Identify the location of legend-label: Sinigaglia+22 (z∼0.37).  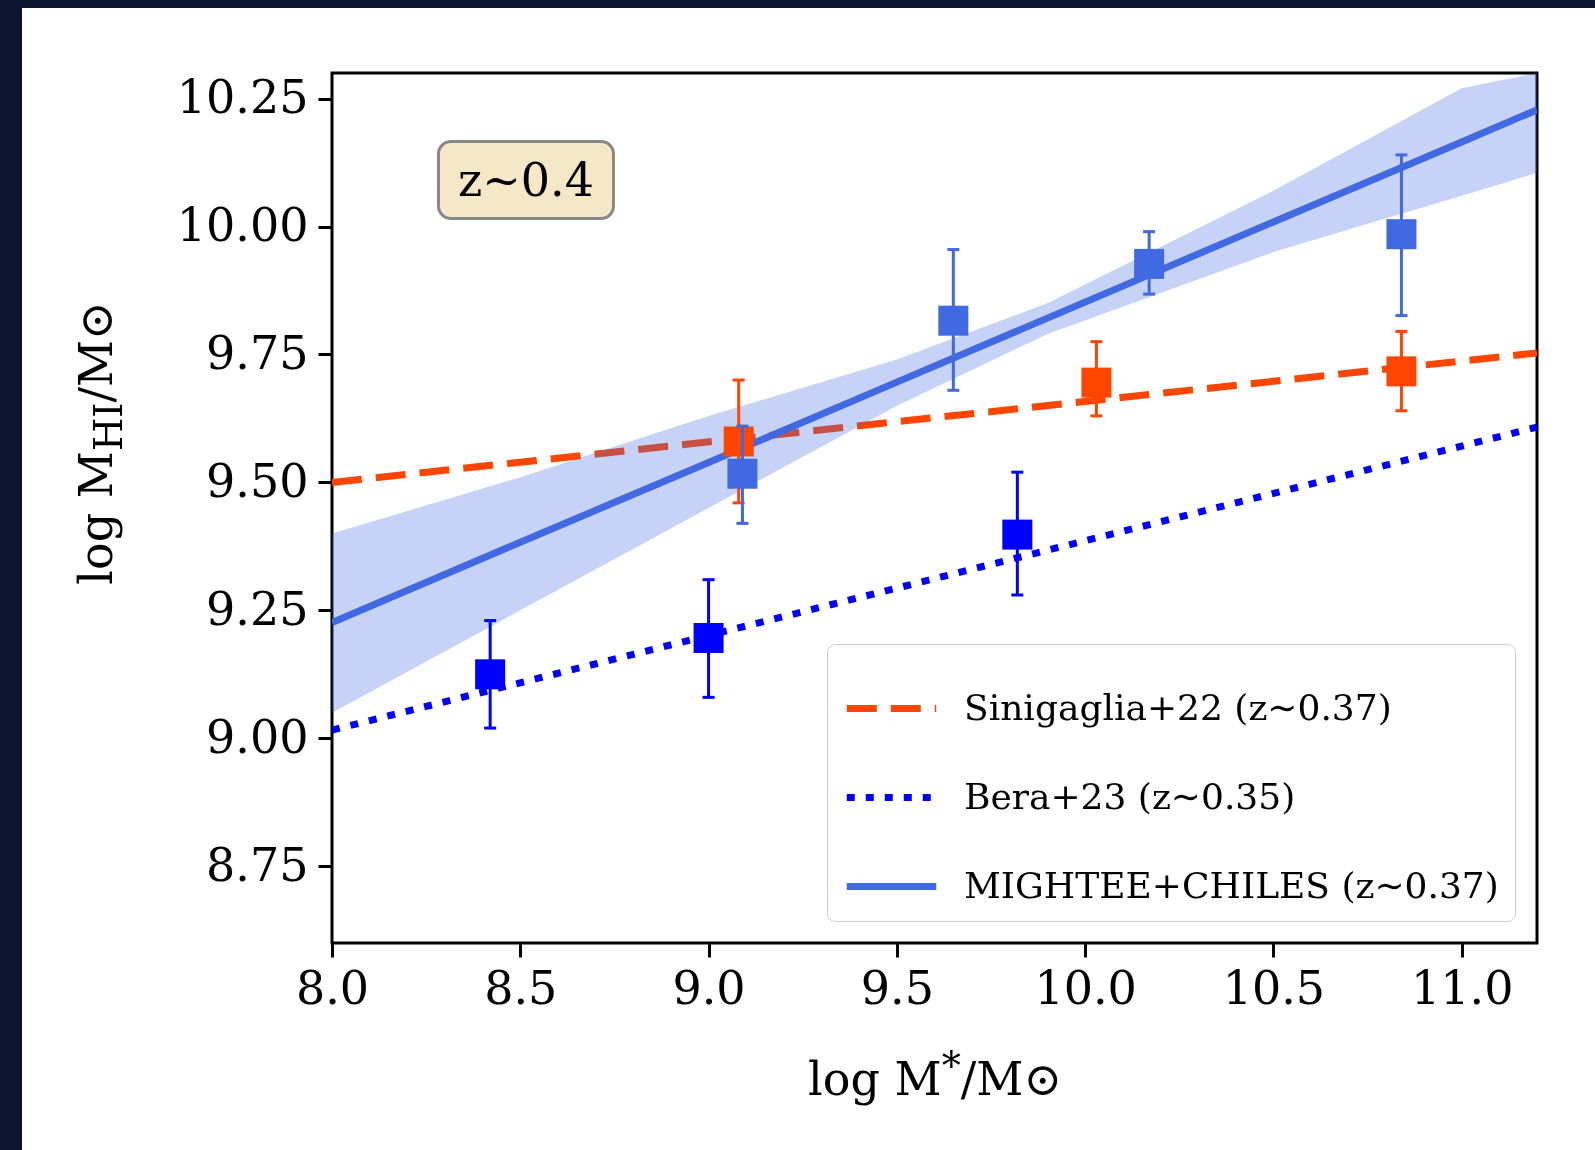
(1178, 707).